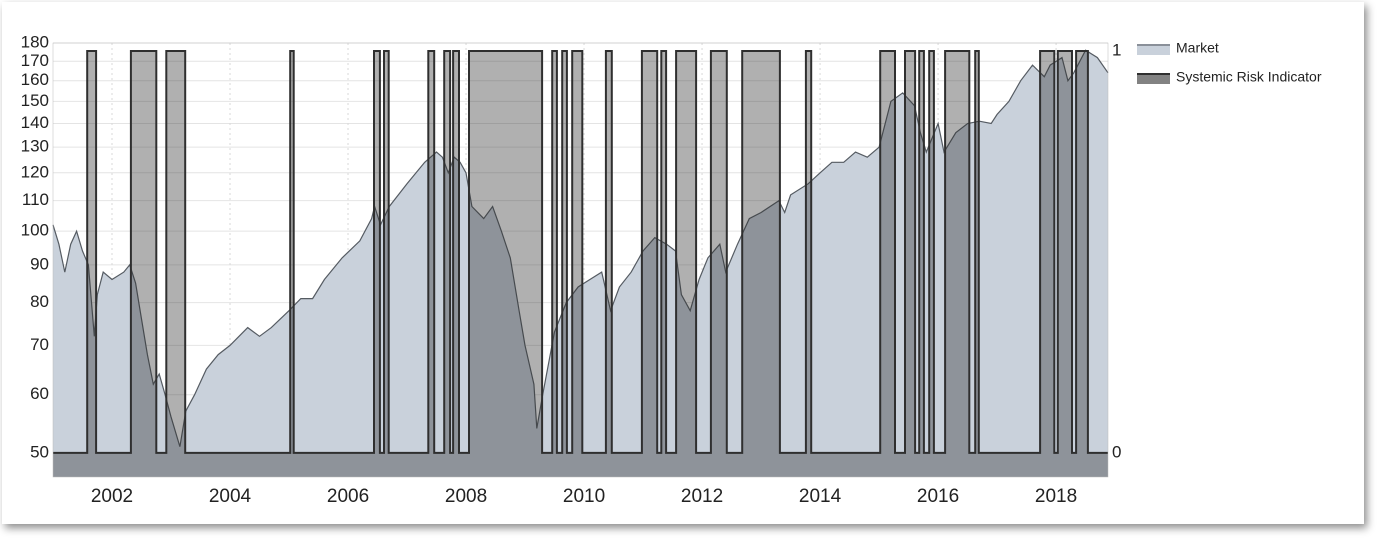  Describe the element at coordinates (39, 263) in the screenshot. I see `y-tick-label: 90` at that location.